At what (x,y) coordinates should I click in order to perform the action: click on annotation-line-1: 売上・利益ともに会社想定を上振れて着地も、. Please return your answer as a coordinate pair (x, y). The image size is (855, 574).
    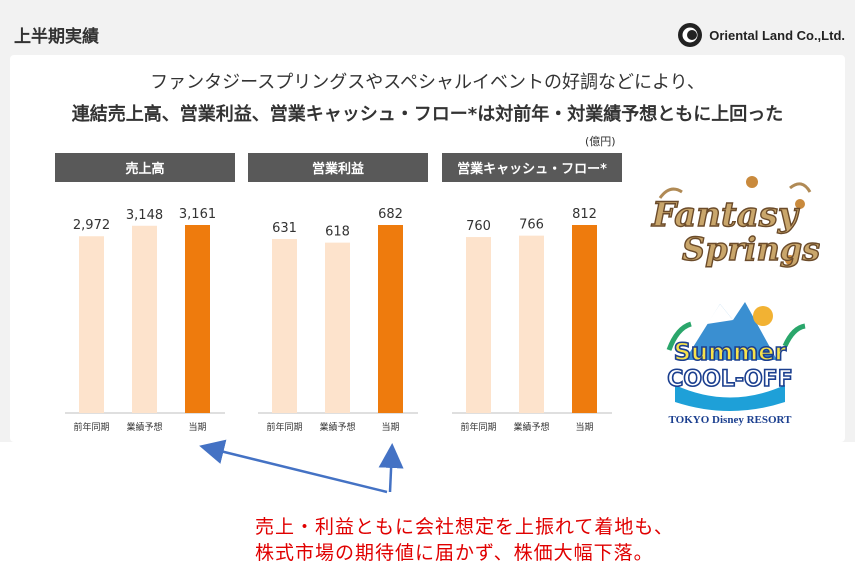
    Looking at the image, I should click on (464, 527).